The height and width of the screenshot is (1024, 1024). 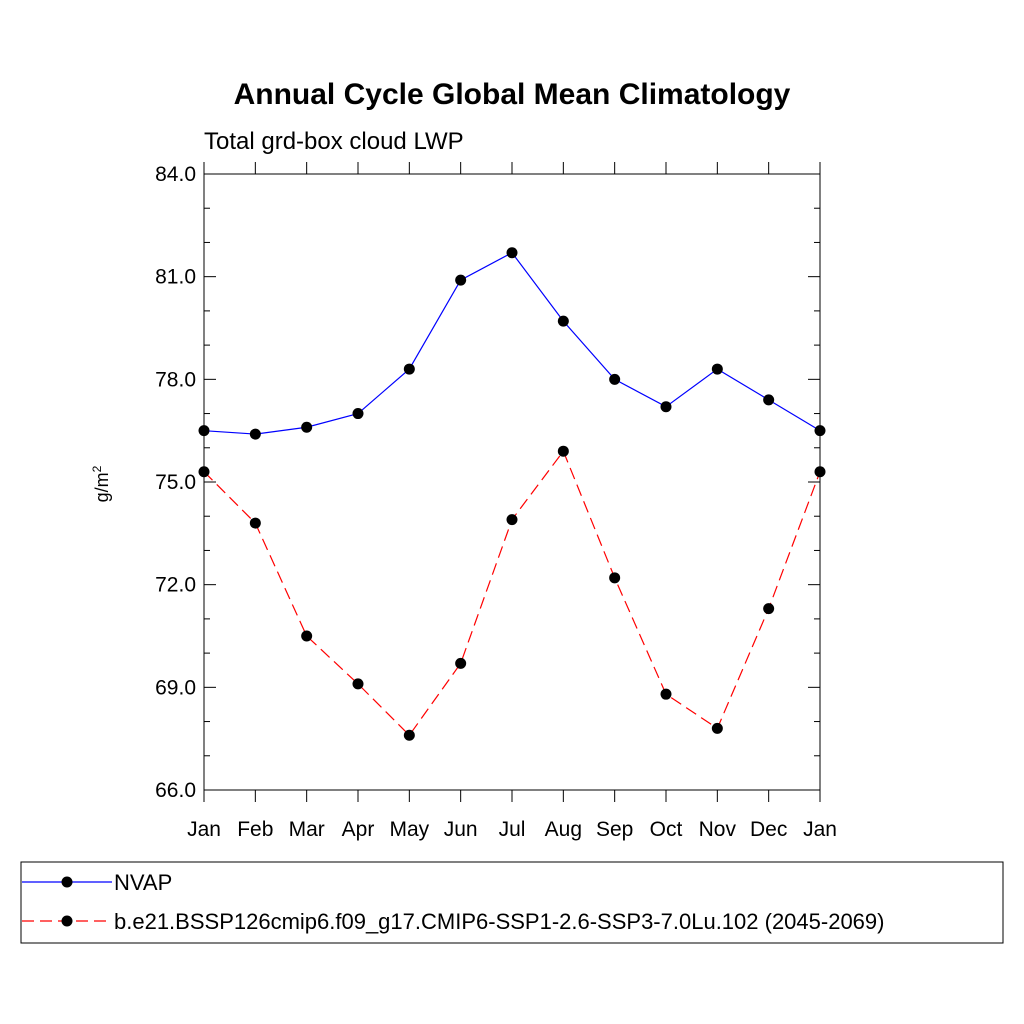 What do you see at coordinates (175, 379) in the screenshot?
I see `y-tick-label: 78.0` at bounding box center [175, 379].